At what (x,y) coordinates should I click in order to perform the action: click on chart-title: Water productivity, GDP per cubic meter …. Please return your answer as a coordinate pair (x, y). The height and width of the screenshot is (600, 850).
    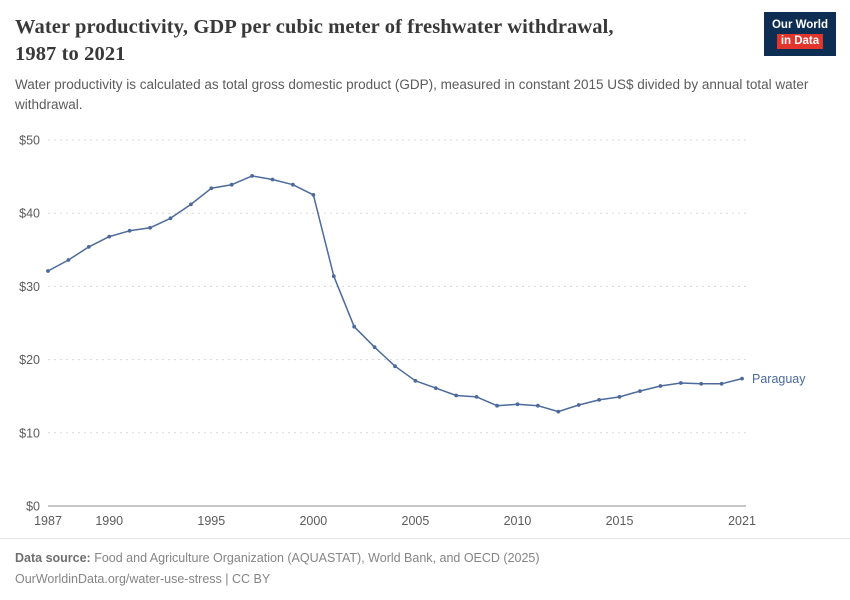
    Looking at the image, I should click on (314, 40).